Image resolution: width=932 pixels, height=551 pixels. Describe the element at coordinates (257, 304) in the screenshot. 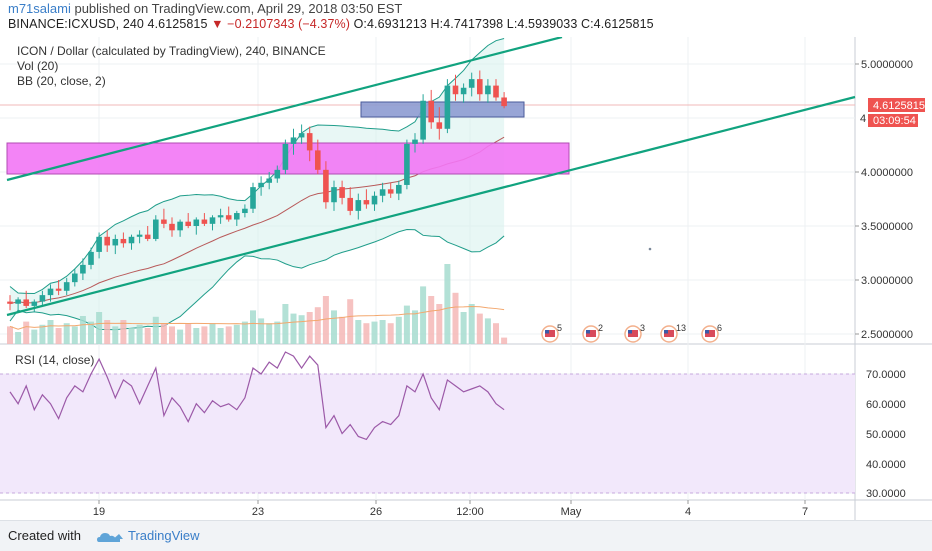

I see `volume-bars` at that location.